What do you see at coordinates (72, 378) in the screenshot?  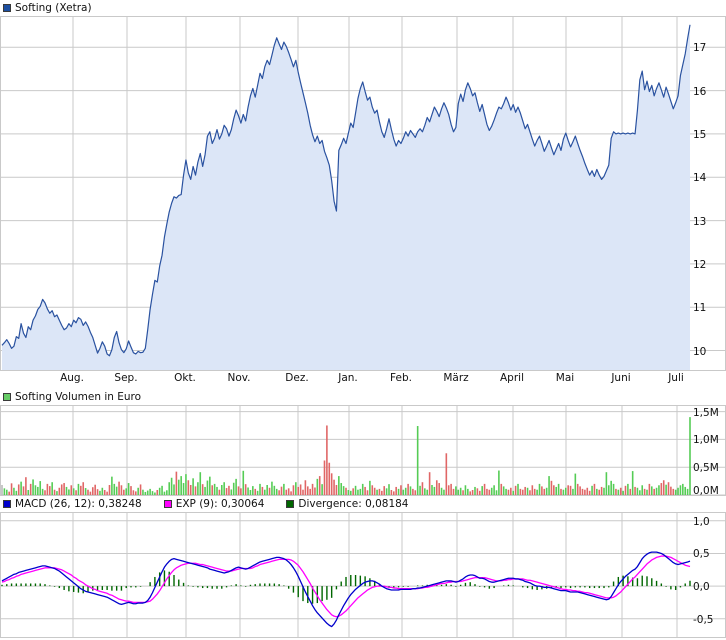 I see `x-tick-Aug: Aug.` at bounding box center [72, 378].